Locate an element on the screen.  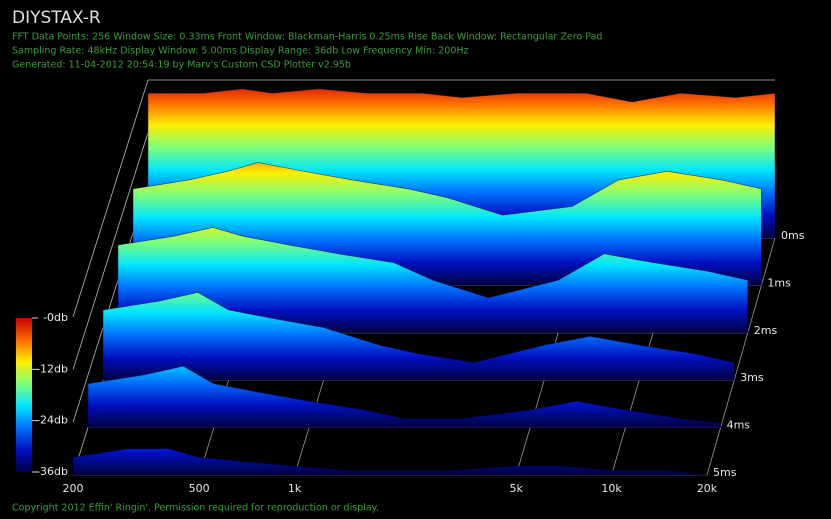
y-tick-label: 4ms is located at coordinates (739, 425).